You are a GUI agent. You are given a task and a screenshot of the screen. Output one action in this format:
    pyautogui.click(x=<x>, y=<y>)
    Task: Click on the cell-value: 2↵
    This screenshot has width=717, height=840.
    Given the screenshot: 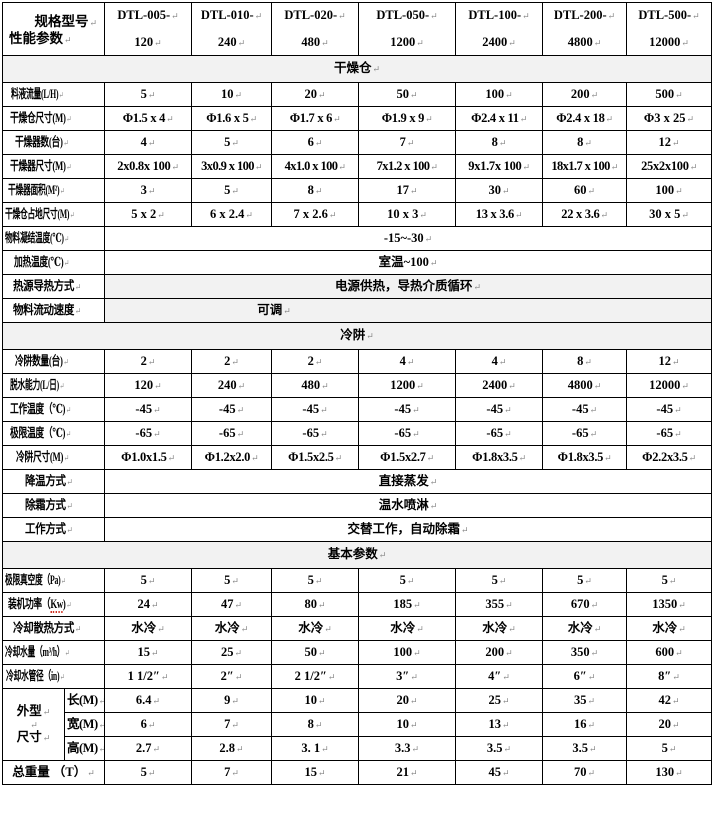 What is the action you would take?
    pyautogui.click(x=148, y=361)
    